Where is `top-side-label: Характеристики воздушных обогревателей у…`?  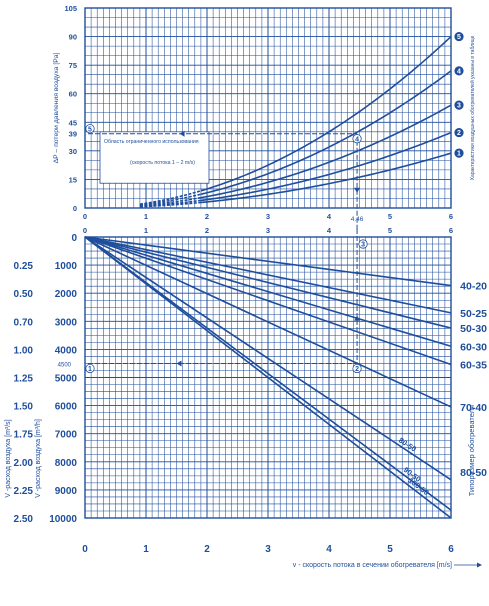 top-side-label: Характеристики воздушных обогревателей у… is located at coordinates (472, 107).